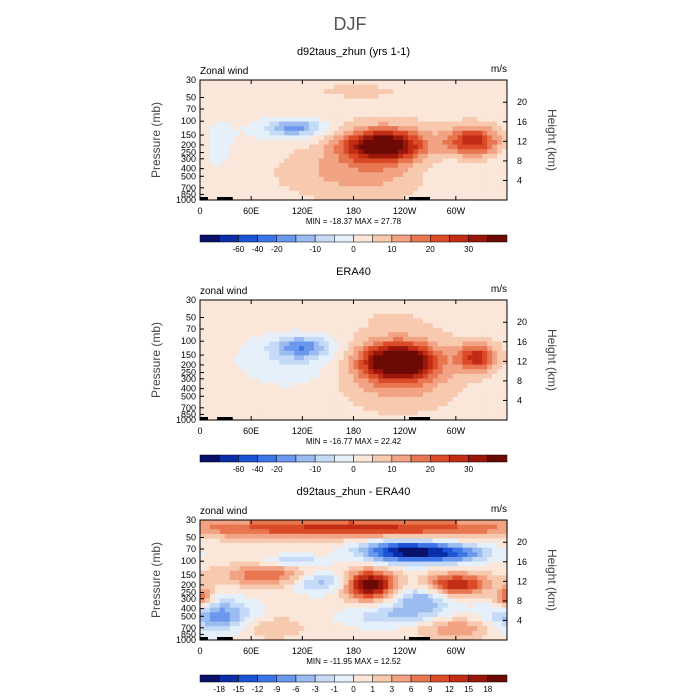 The height and width of the screenshot is (700, 700). What do you see at coordinates (459, 238) in the screenshot?
I see `colorbar-swatch` at bounding box center [459, 238].